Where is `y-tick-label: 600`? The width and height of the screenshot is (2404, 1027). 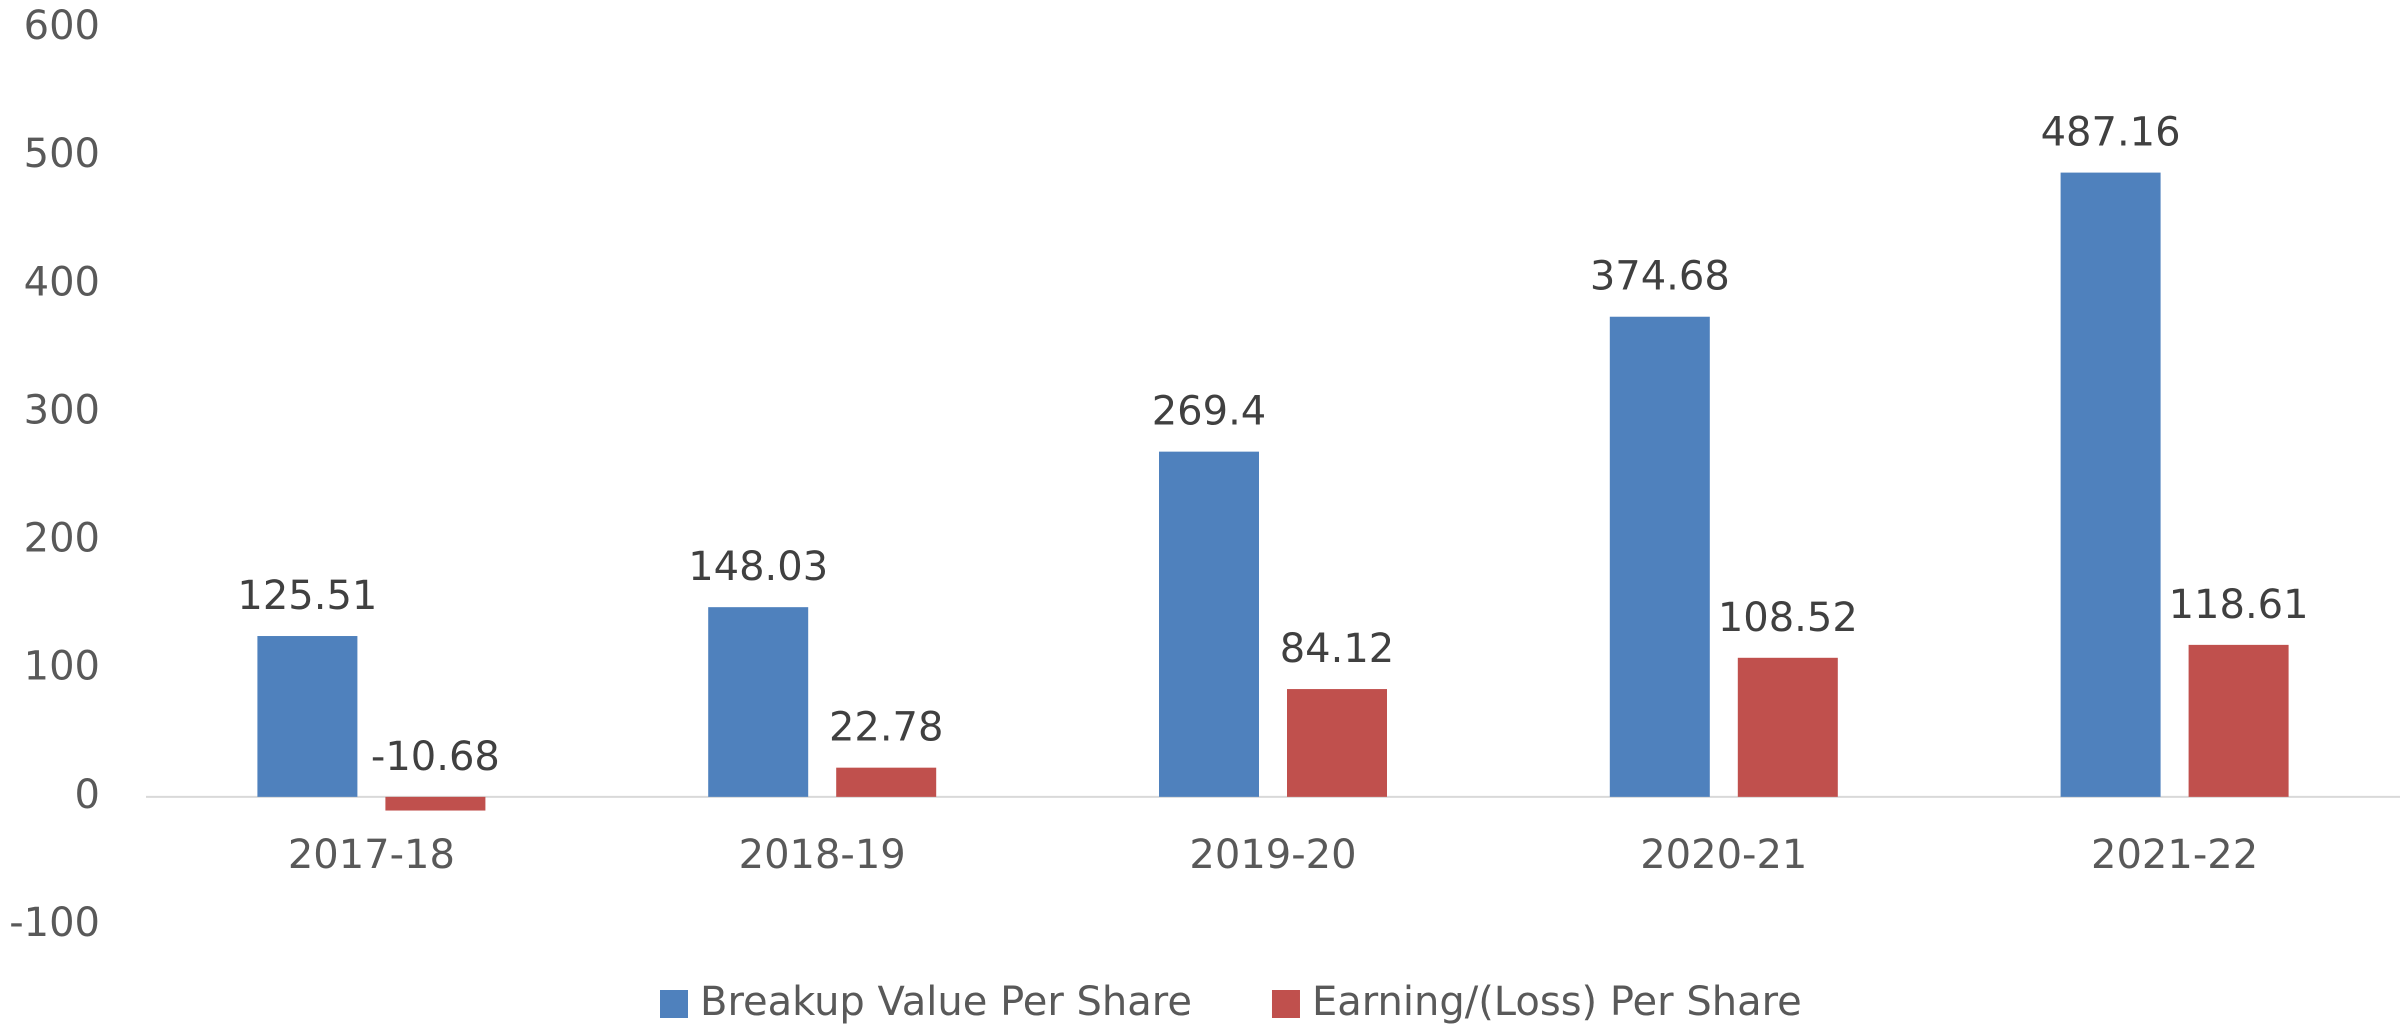
y-tick-label: 600 is located at coordinates (62, 26).